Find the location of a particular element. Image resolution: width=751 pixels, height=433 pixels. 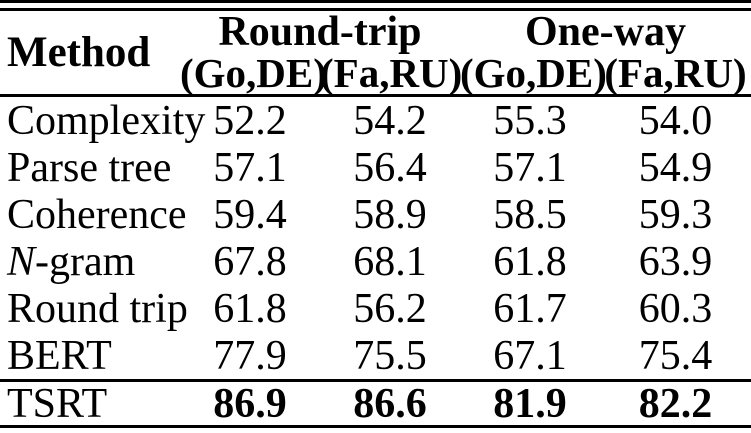

value-cell: 59.4 is located at coordinates (250, 214).